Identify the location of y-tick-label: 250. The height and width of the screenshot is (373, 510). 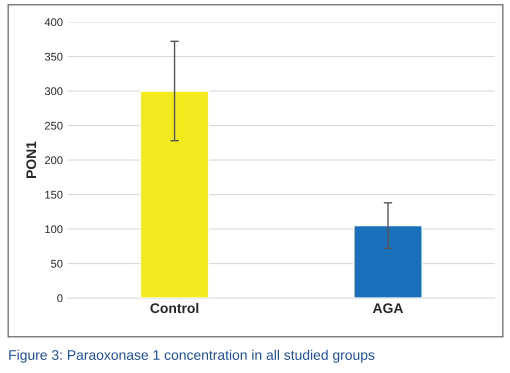
(53, 126).